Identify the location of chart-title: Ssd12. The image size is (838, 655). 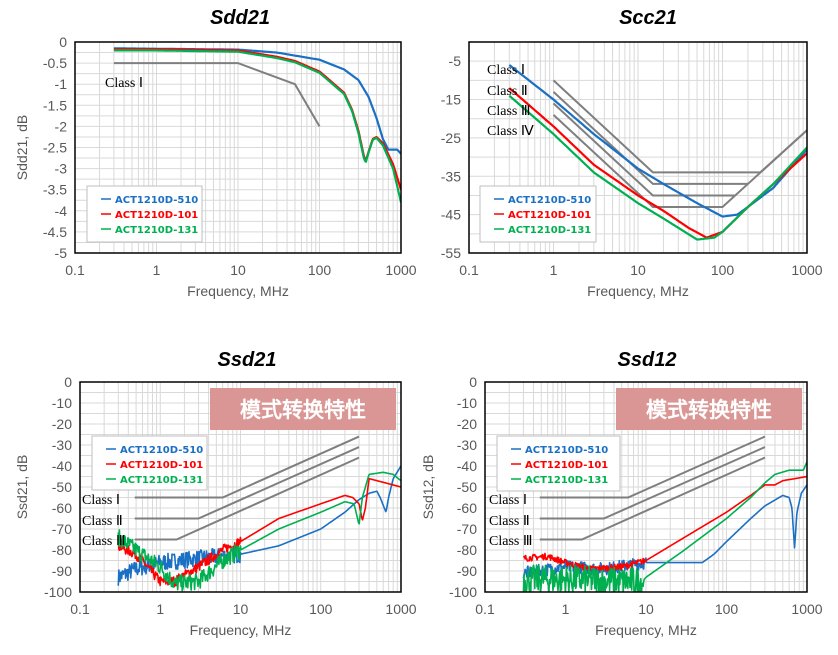
(647, 360).